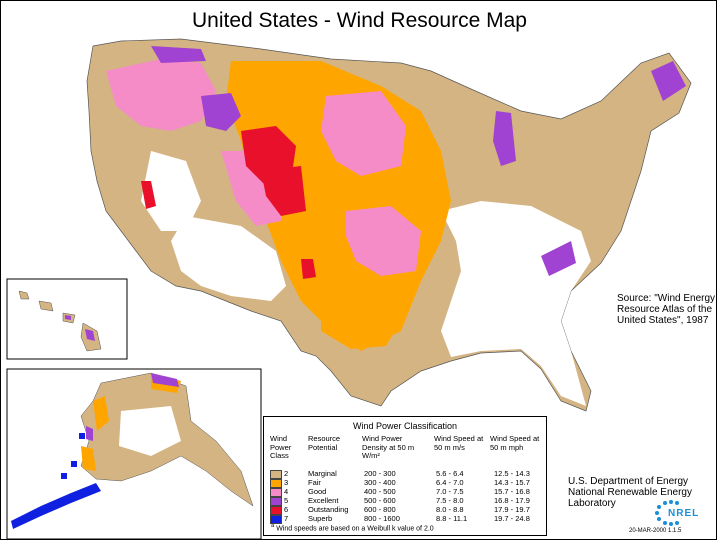 This screenshot has height=540, width=717. I want to click on hawaii-inset, so click(67, 319).